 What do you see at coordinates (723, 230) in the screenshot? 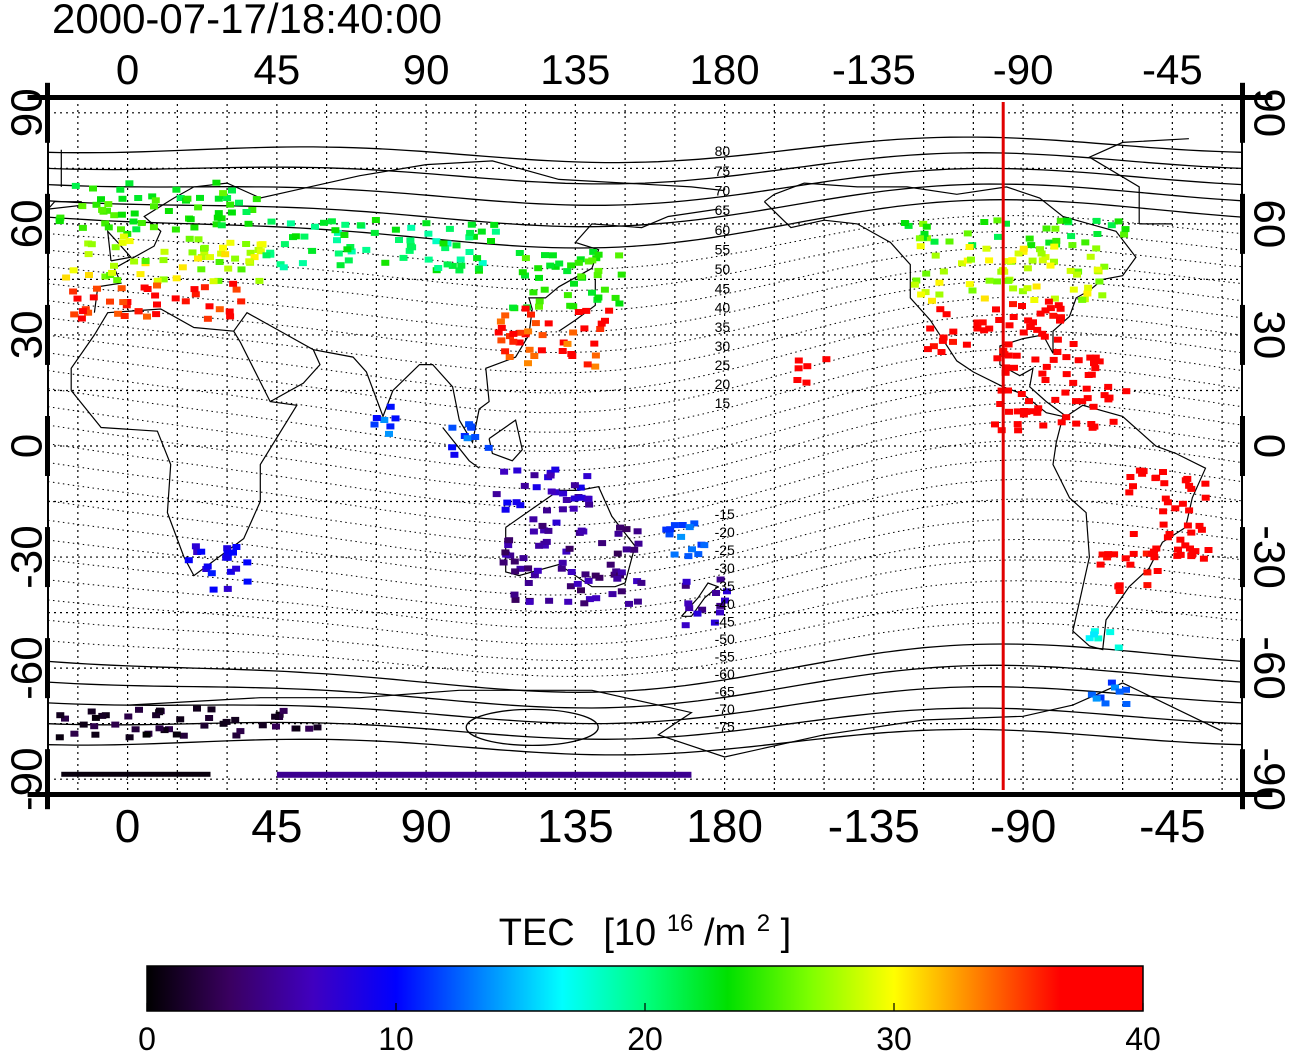
I see `contour-label: 60` at bounding box center [723, 230].